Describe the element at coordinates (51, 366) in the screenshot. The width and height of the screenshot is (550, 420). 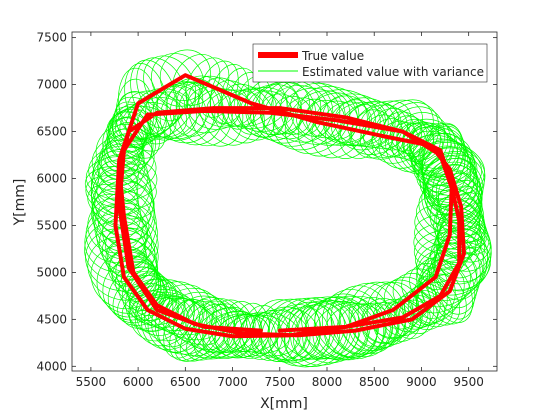
I see `y-tick-label: 4000` at that location.